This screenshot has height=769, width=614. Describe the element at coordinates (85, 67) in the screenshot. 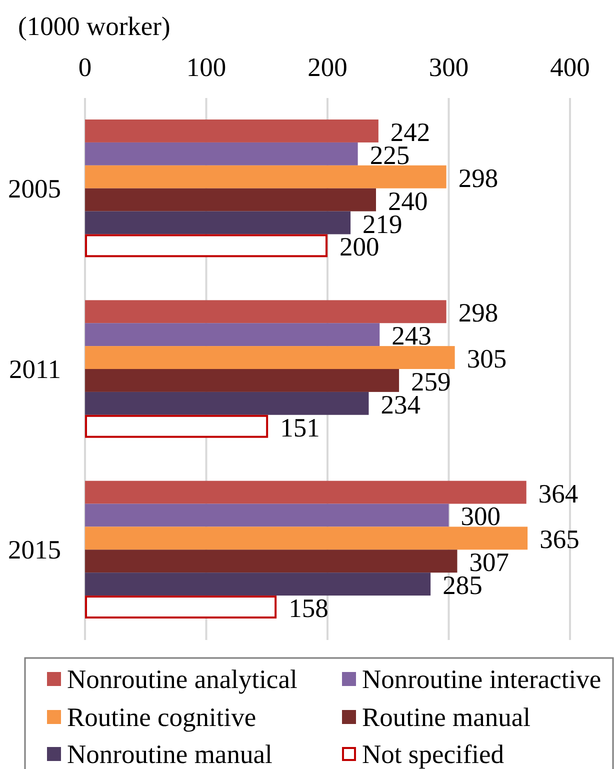

I see `x-tick-label: 0` at that location.